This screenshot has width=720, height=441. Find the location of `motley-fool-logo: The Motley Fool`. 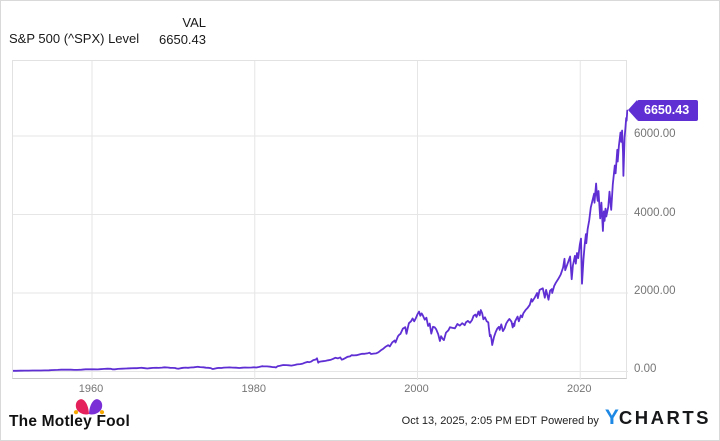

motley-fool-logo: The Motley Fool is located at coordinates (69, 415).